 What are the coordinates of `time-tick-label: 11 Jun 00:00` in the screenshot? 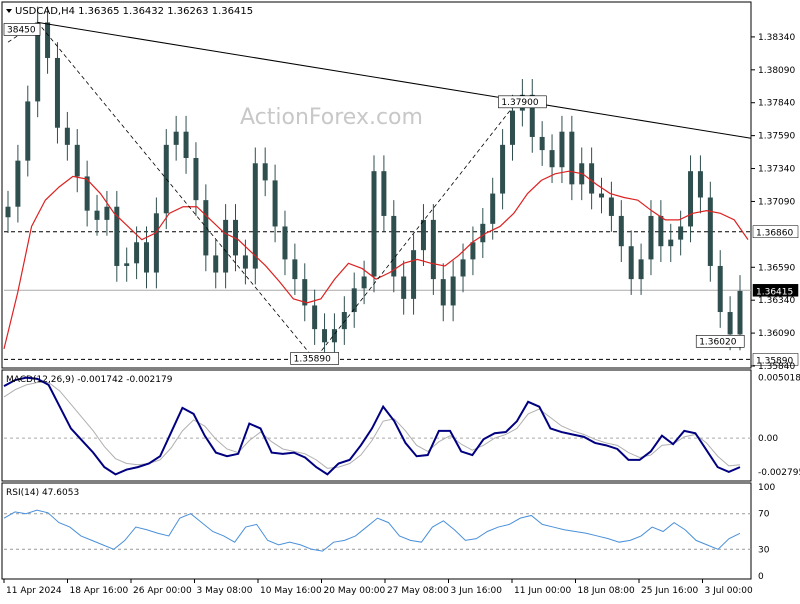 It's located at (542, 591).